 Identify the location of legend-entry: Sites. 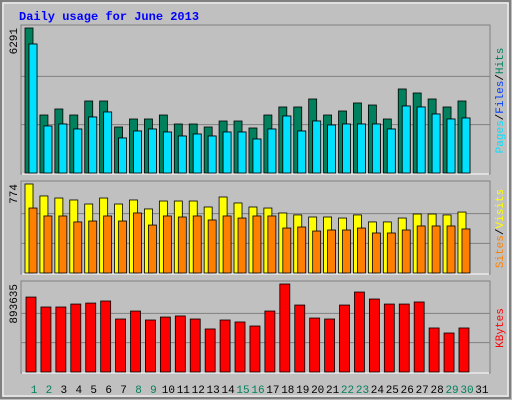
(501, 251).